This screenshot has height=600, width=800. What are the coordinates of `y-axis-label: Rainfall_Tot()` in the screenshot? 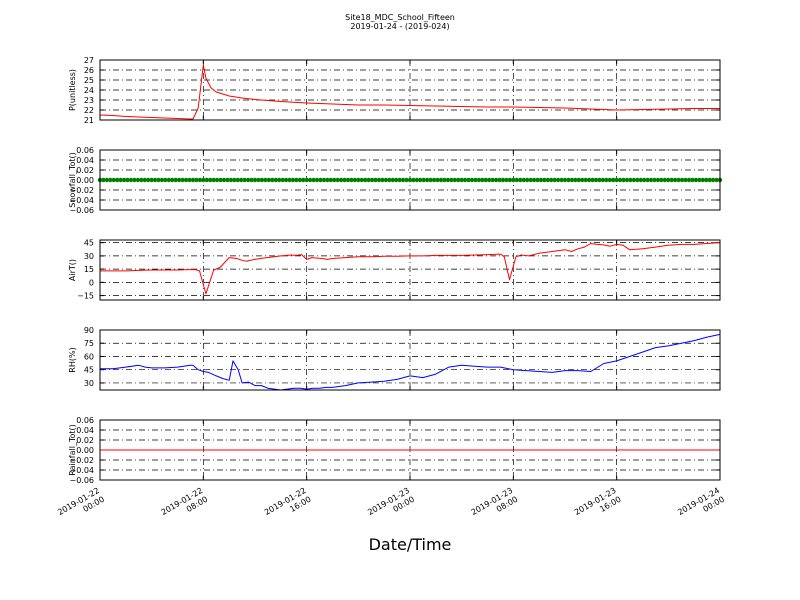 It's located at (72, 450).